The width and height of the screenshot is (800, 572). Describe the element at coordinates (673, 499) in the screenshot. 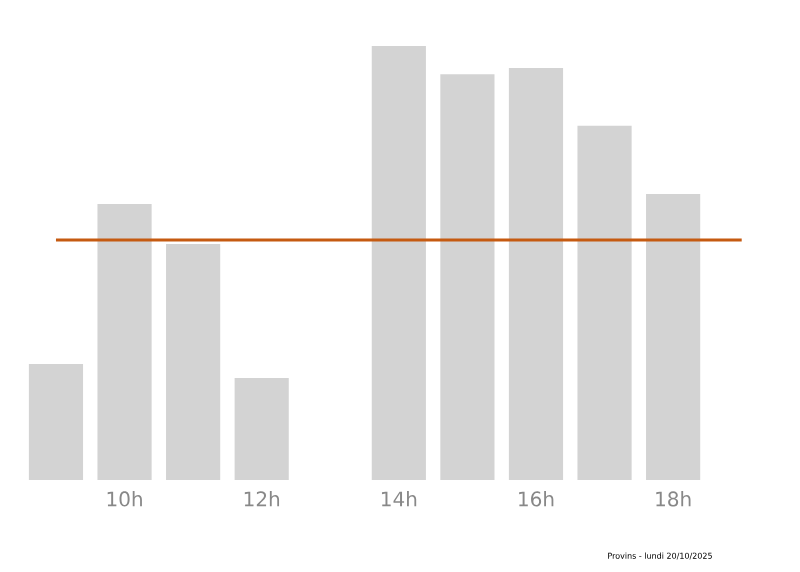

I see `x-tick-label: 18h` at that location.